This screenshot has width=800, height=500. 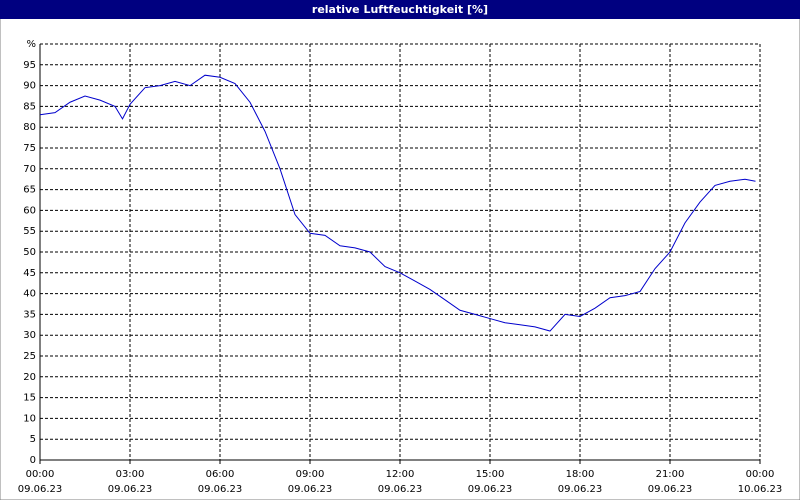 I want to click on y-tick-label: 15, so click(x=29, y=398).